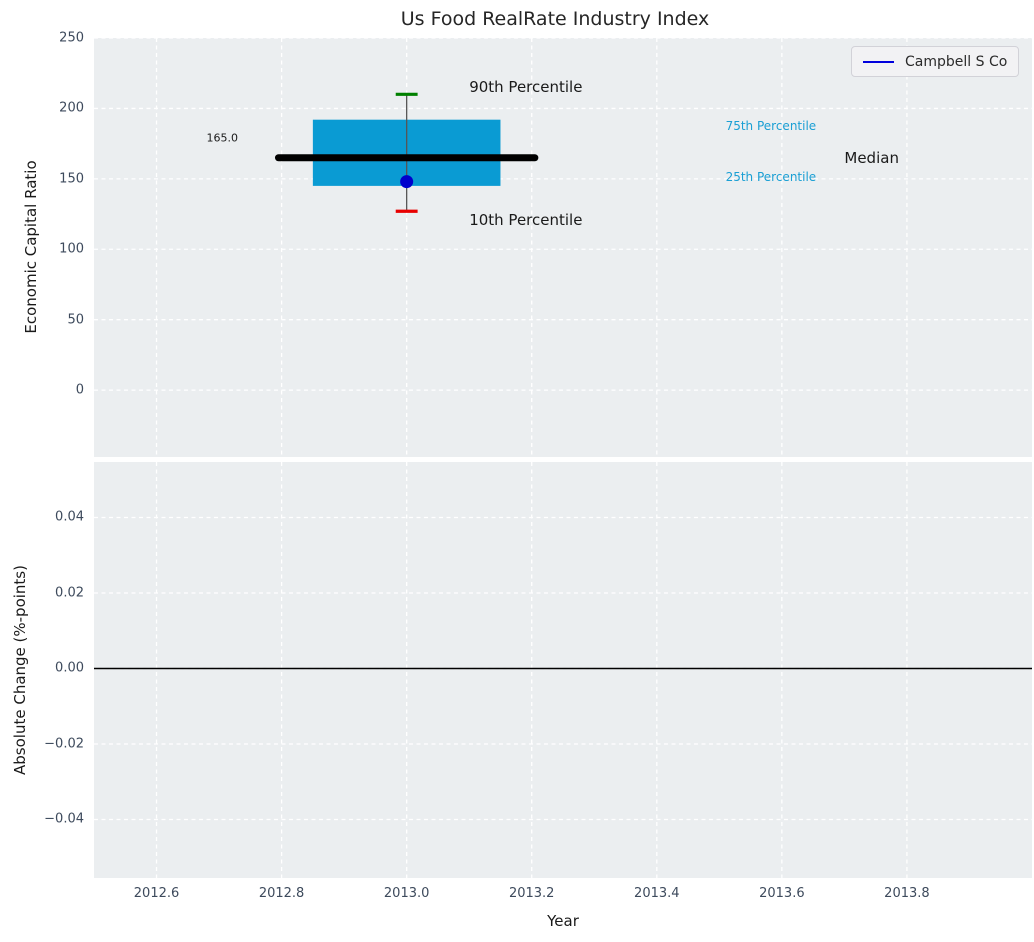  Describe the element at coordinates (71, 249) in the screenshot. I see `top-y-tick-label: 100` at that location.